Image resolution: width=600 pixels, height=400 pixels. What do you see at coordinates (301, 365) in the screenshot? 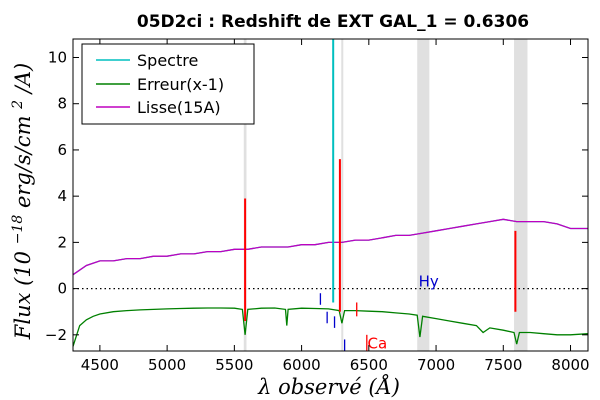
I see `x-tick-label-3: 6000` at bounding box center [301, 365].